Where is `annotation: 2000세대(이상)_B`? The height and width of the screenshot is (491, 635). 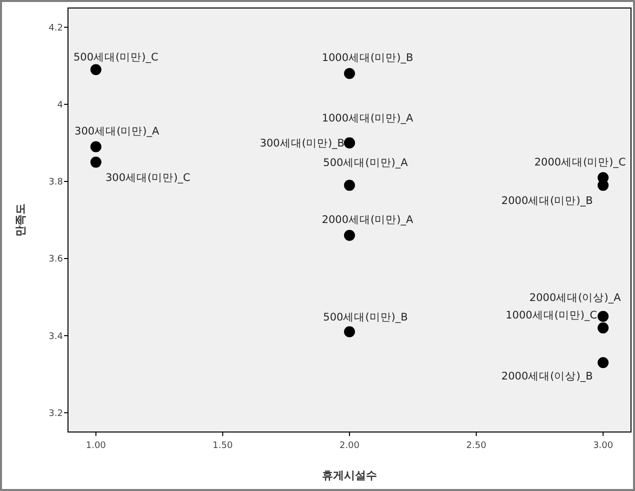 annotation: 2000세대(이상)_B is located at coordinates (547, 376).